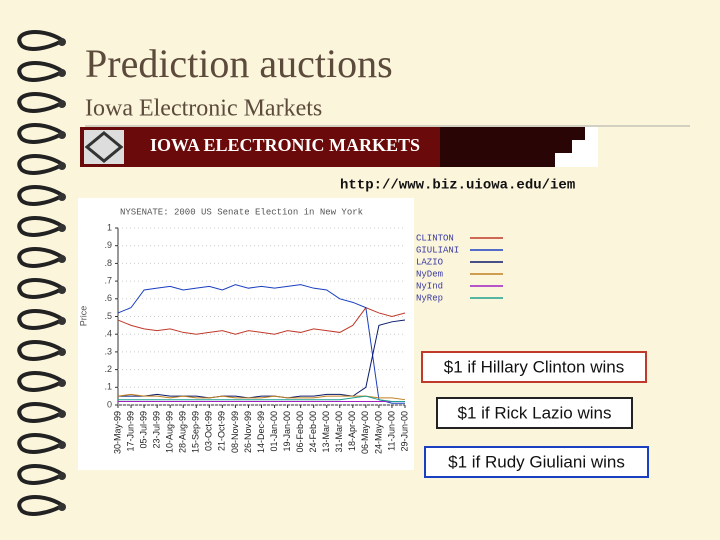 Image resolution: width=720 pixels, height=540 pixels. I want to click on y-tick-label: .7, so click(108, 280).